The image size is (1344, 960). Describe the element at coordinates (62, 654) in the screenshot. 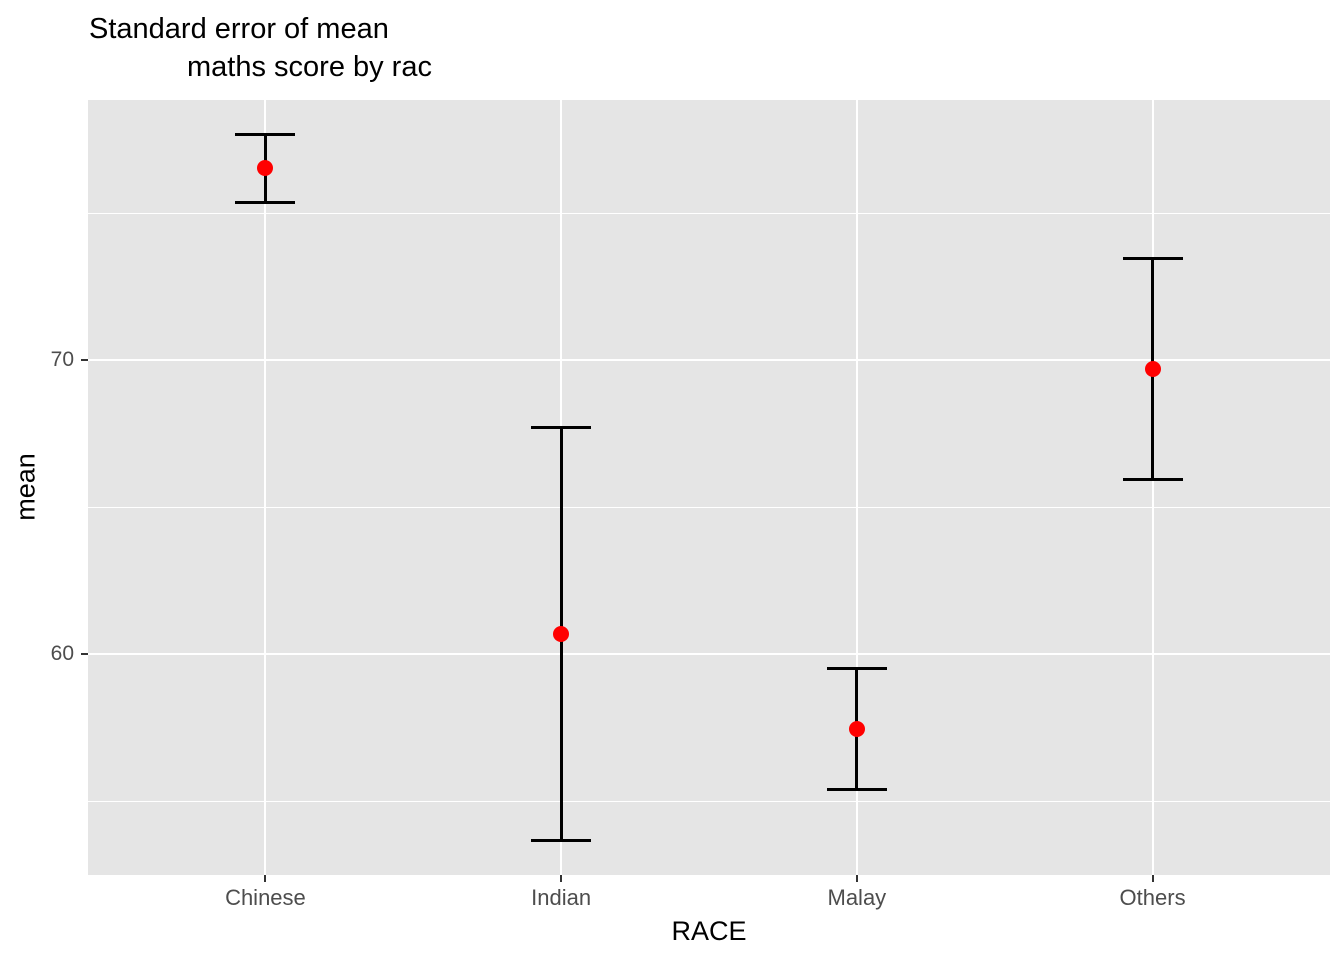

I see `y-tick-label: 60` at that location.